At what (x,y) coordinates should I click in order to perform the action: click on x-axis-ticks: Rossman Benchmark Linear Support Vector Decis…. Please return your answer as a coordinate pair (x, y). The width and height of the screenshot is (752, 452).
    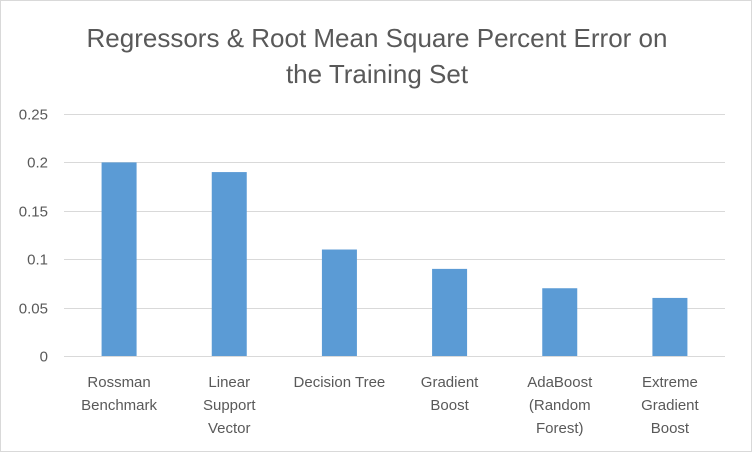
    Looking at the image, I should click on (390, 405).